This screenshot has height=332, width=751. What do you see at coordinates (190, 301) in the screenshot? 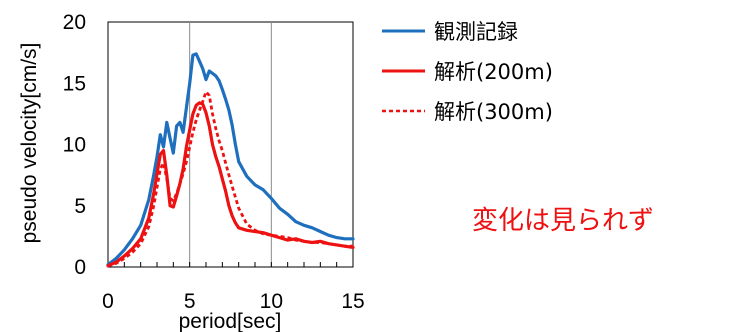
I see `x-tick-label-5: 5` at bounding box center [190, 301].